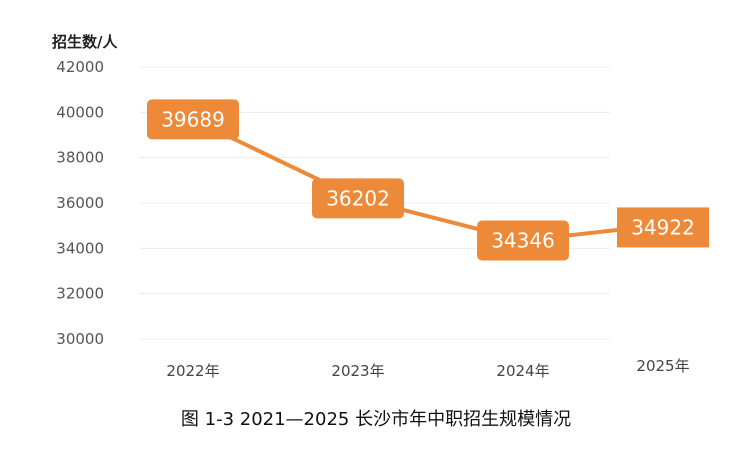 This screenshot has height=457, width=752. I want to click on data-label: 34922, so click(663, 227).